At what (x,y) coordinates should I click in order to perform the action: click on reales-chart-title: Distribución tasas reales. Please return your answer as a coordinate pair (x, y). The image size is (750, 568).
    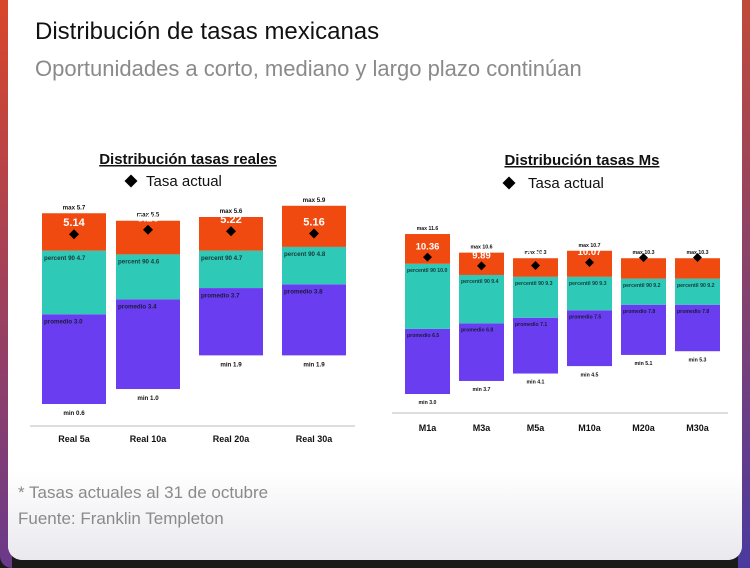
    Looking at the image, I should click on (188, 159).